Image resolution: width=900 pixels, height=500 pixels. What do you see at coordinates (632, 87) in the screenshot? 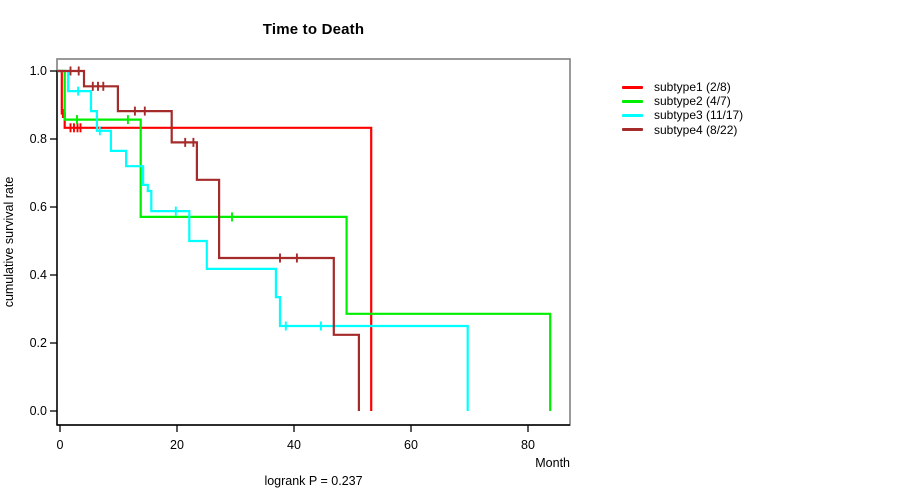
I see `legend-line-swatch-subtype1` at bounding box center [632, 87].